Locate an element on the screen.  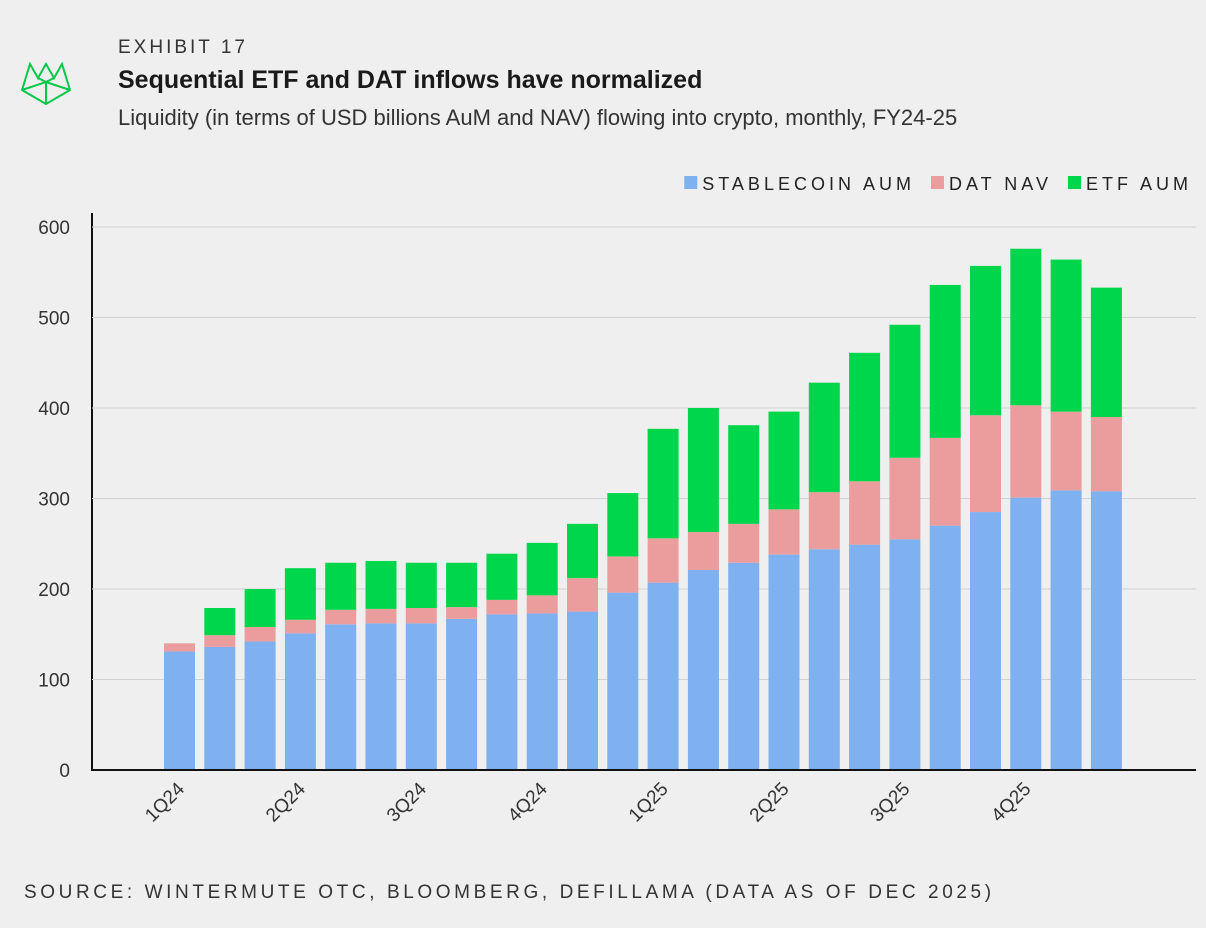
x-tick-label: 3Q24 is located at coordinates (407, 802).